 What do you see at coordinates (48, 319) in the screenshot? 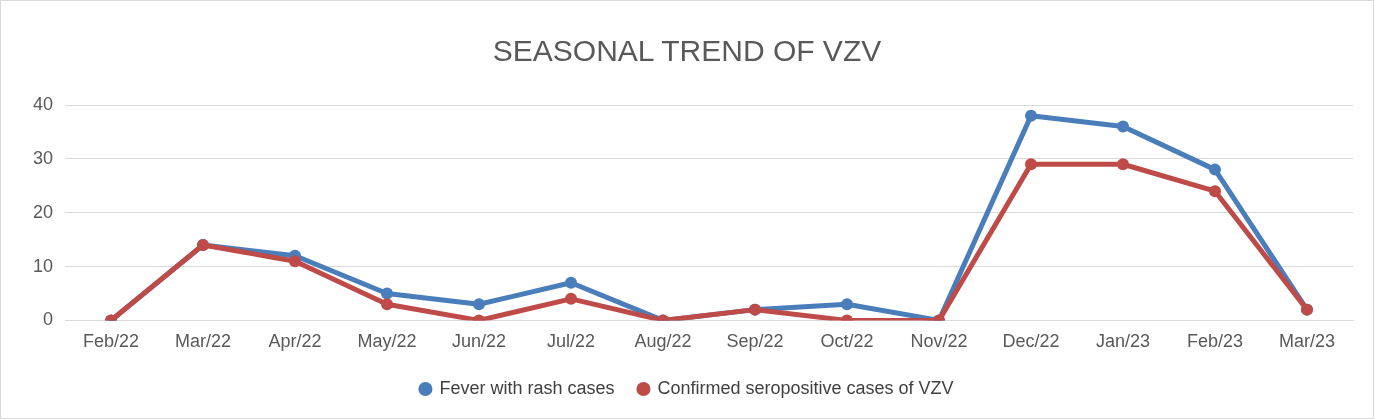
I see `y-tick-label: 0` at bounding box center [48, 319].